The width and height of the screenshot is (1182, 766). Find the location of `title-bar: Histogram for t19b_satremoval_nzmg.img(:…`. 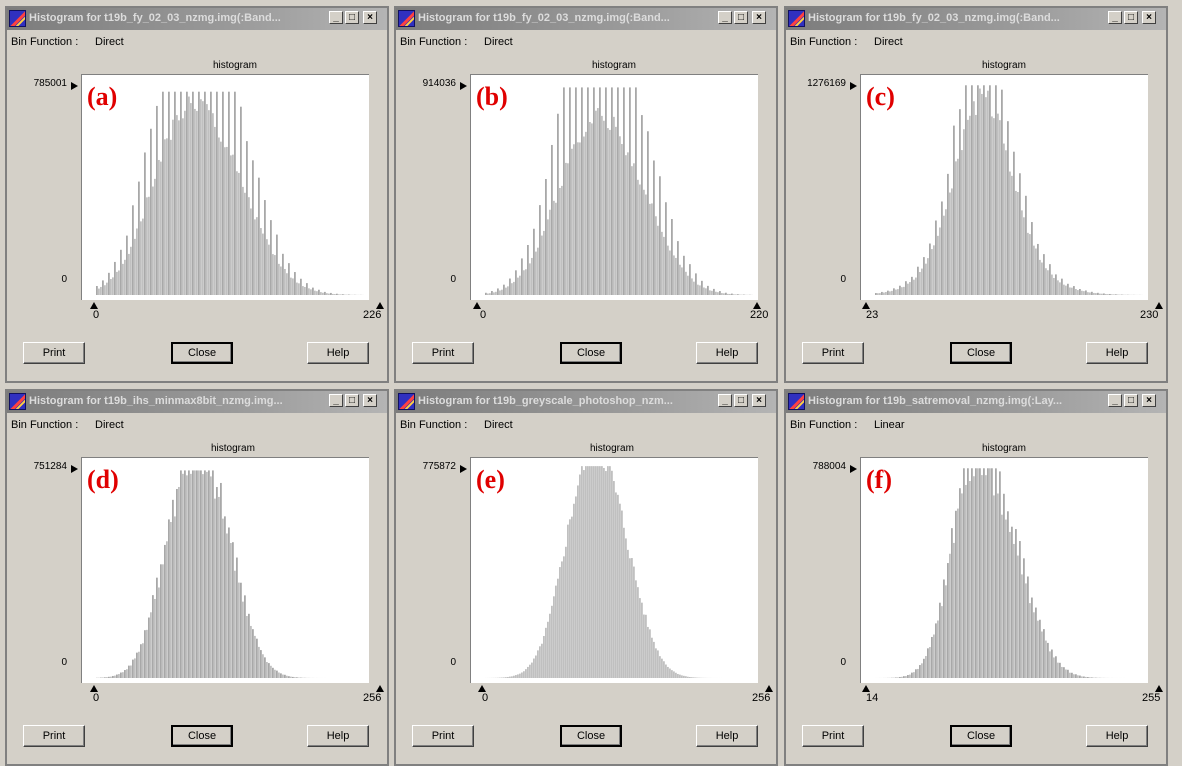

title-bar: Histogram for t19b_satremoval_nzmg.img(:… is located at coordinates (976, 402).